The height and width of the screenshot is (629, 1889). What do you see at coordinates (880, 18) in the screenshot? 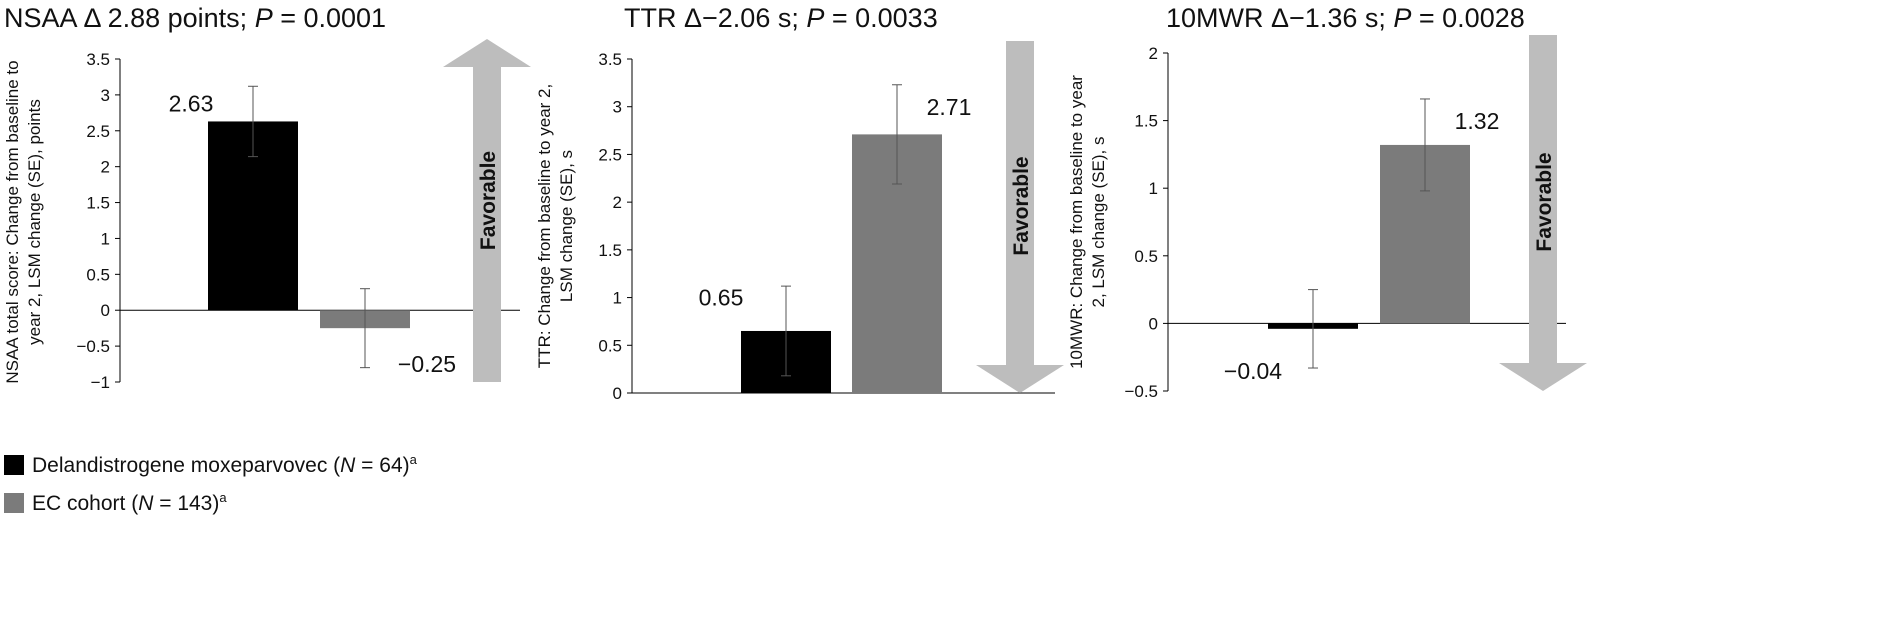
I see `chart-title-p-value: = 0.0033` at bounding box center [880, 18].